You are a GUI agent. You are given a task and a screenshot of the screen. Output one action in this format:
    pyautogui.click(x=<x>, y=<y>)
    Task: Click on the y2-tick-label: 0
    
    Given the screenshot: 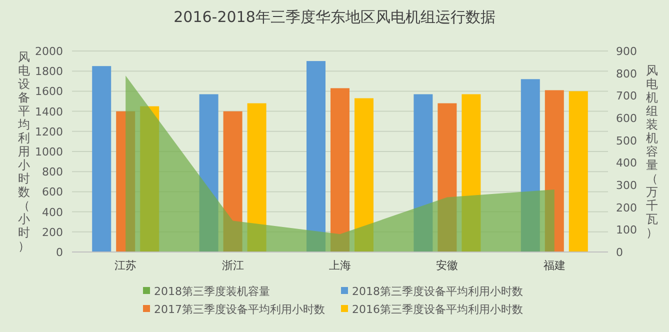 What is the action you would take?
    pyautogui.click(x=619, y=252)
    